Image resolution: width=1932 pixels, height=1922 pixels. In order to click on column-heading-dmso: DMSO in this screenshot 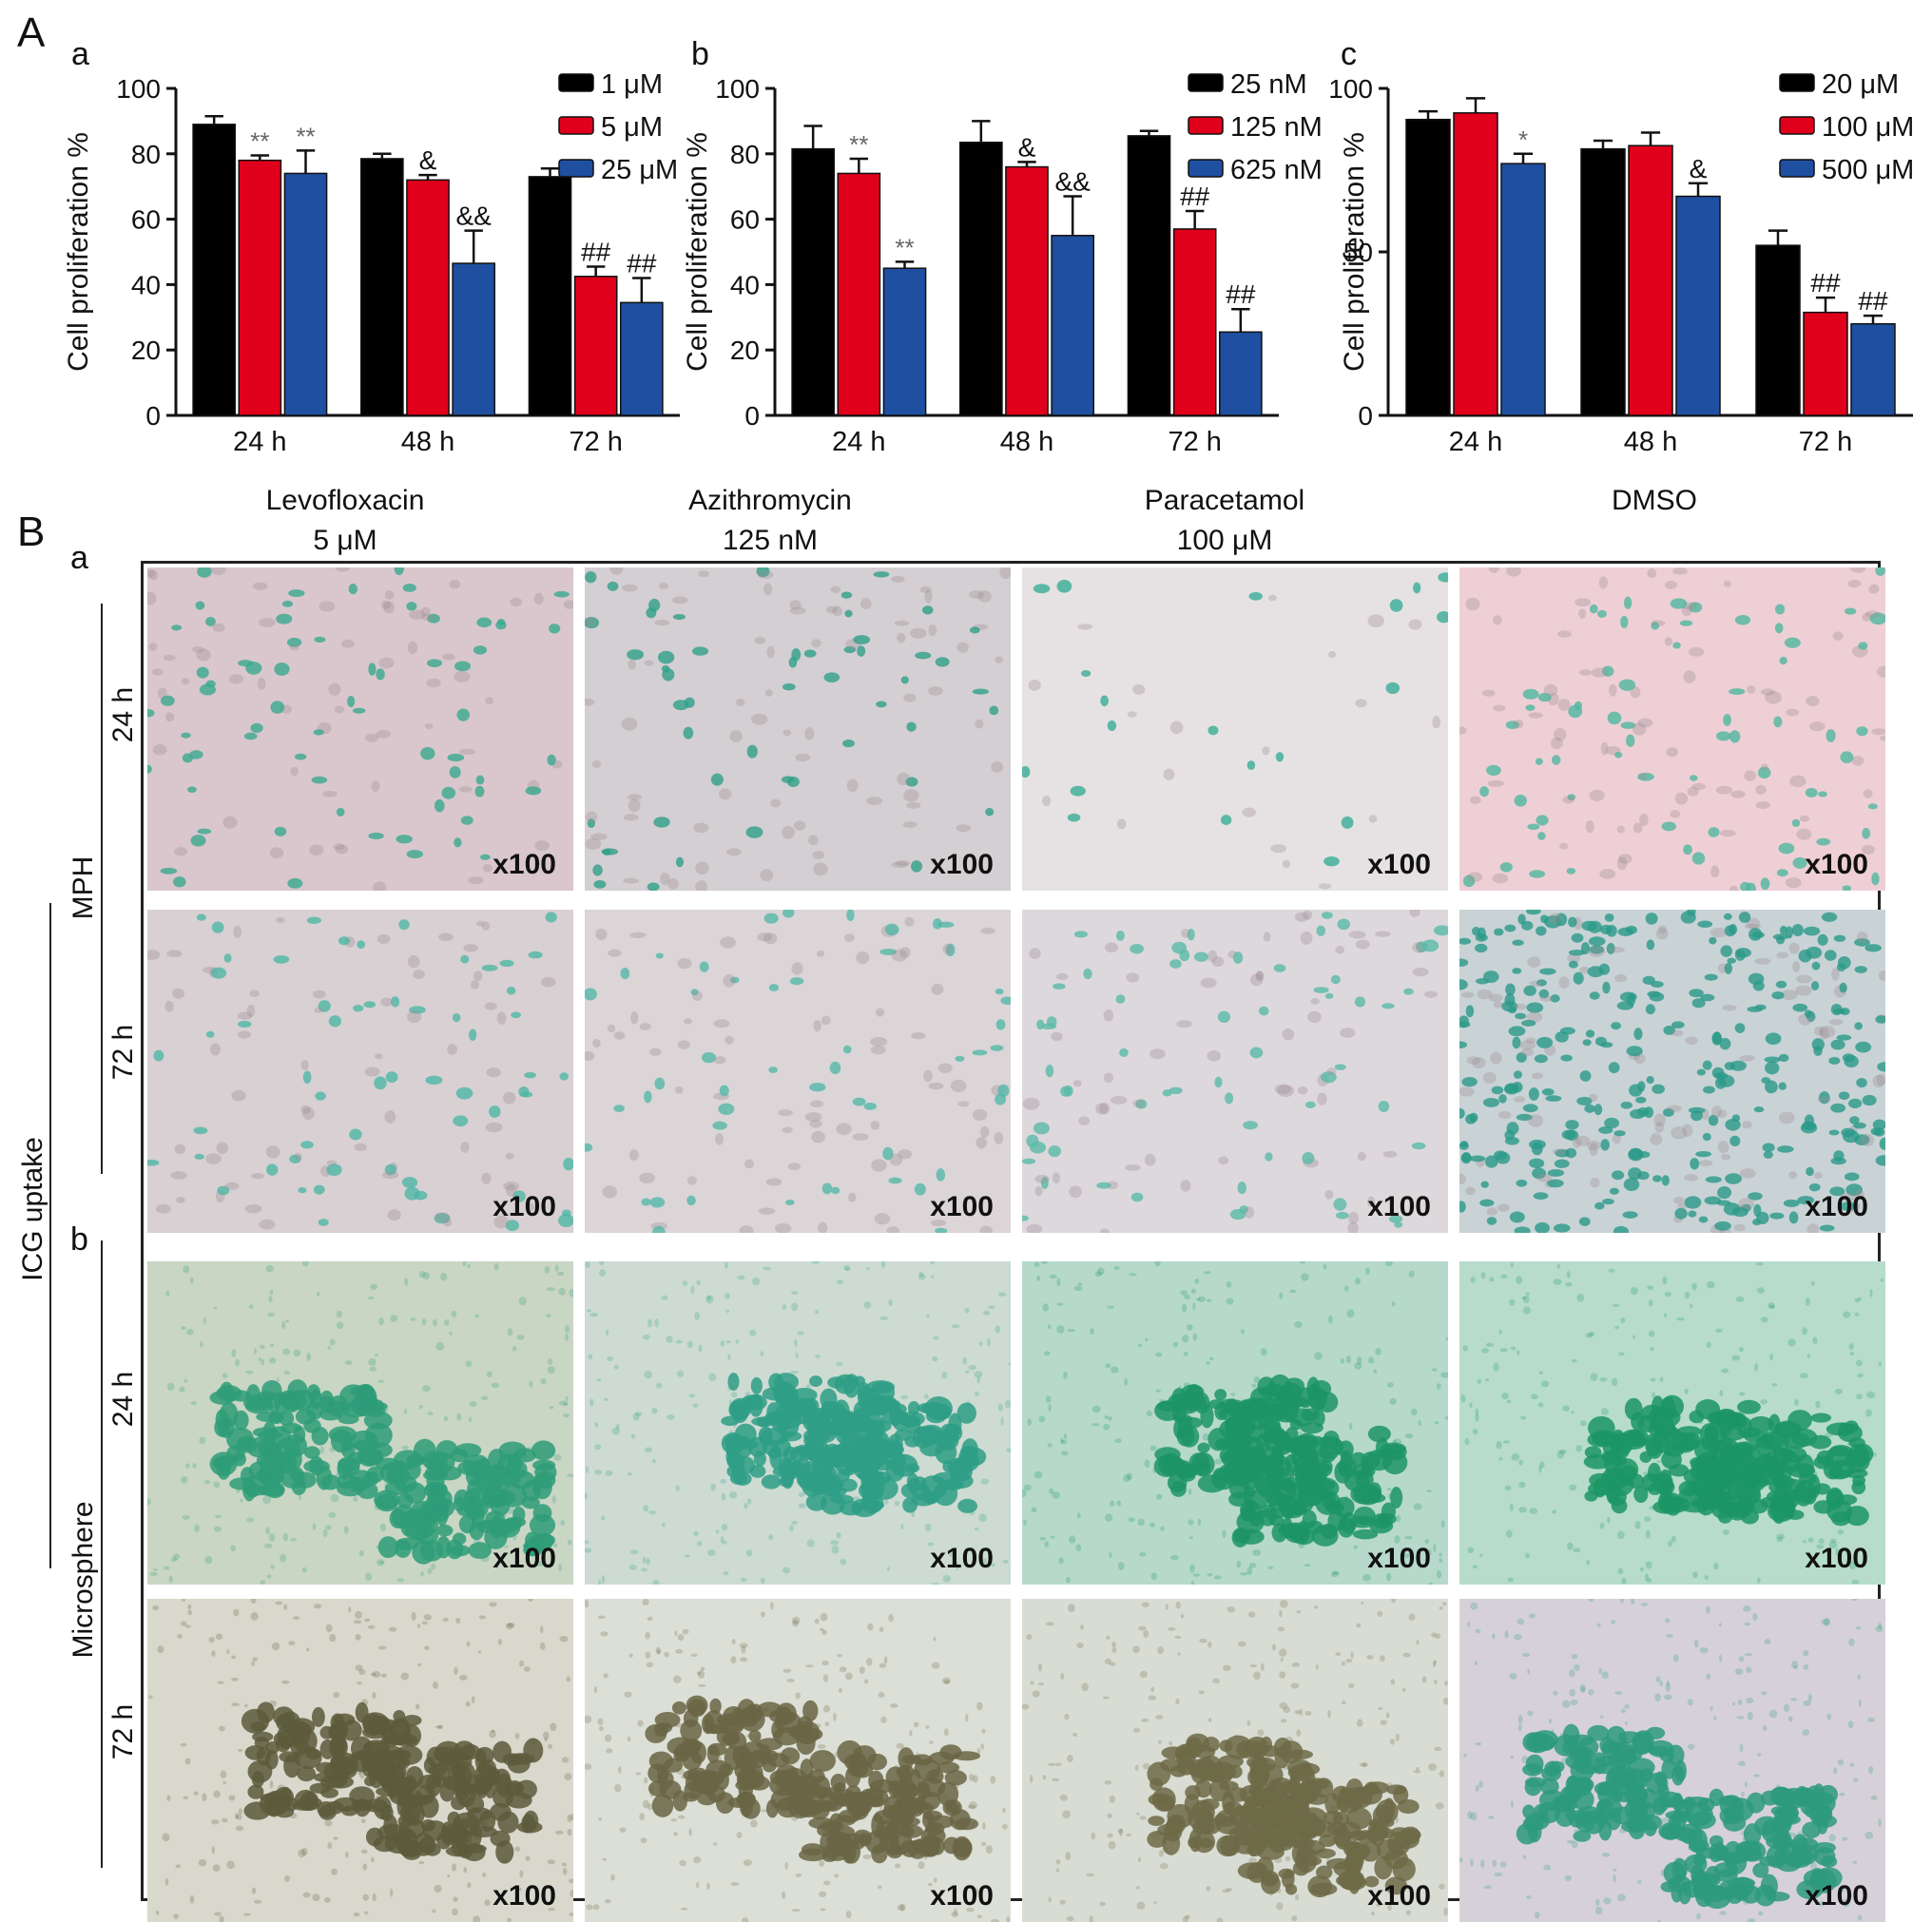, I will do `click(1654, 501)`.